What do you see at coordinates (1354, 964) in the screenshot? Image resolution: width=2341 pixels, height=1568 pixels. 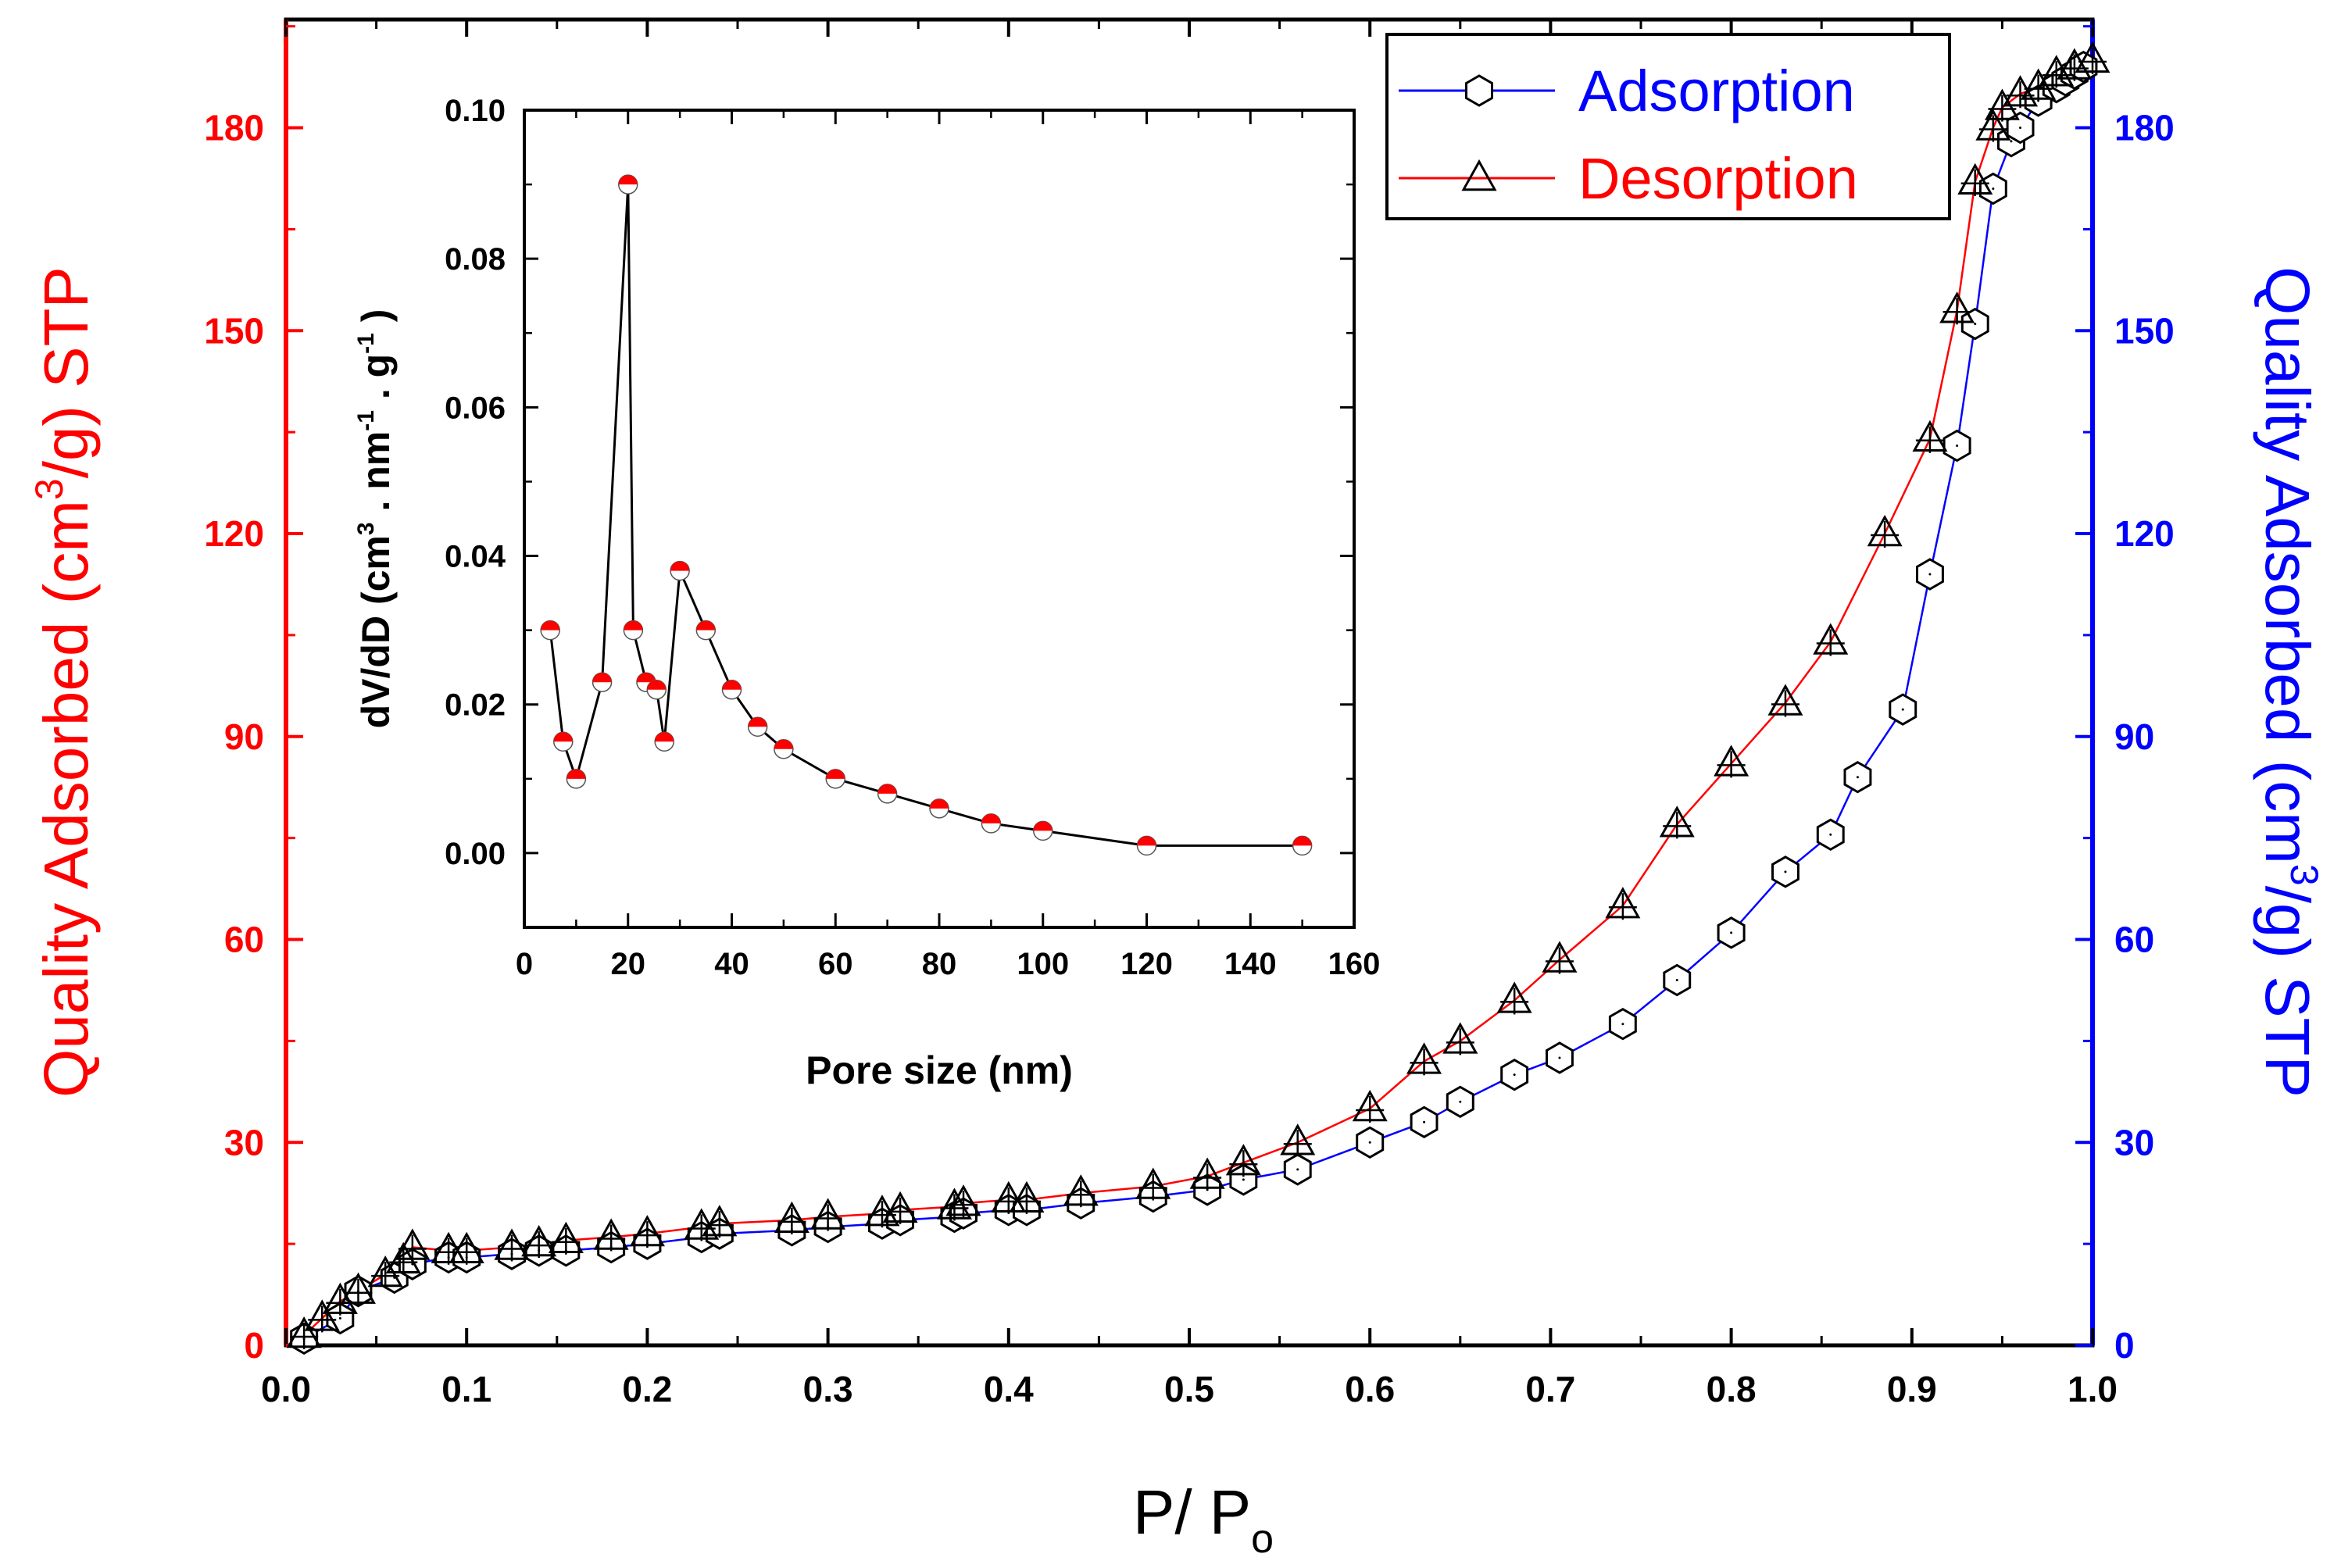 I see `inset-x-tick-label: 160` at bounding box center [1354, 964].